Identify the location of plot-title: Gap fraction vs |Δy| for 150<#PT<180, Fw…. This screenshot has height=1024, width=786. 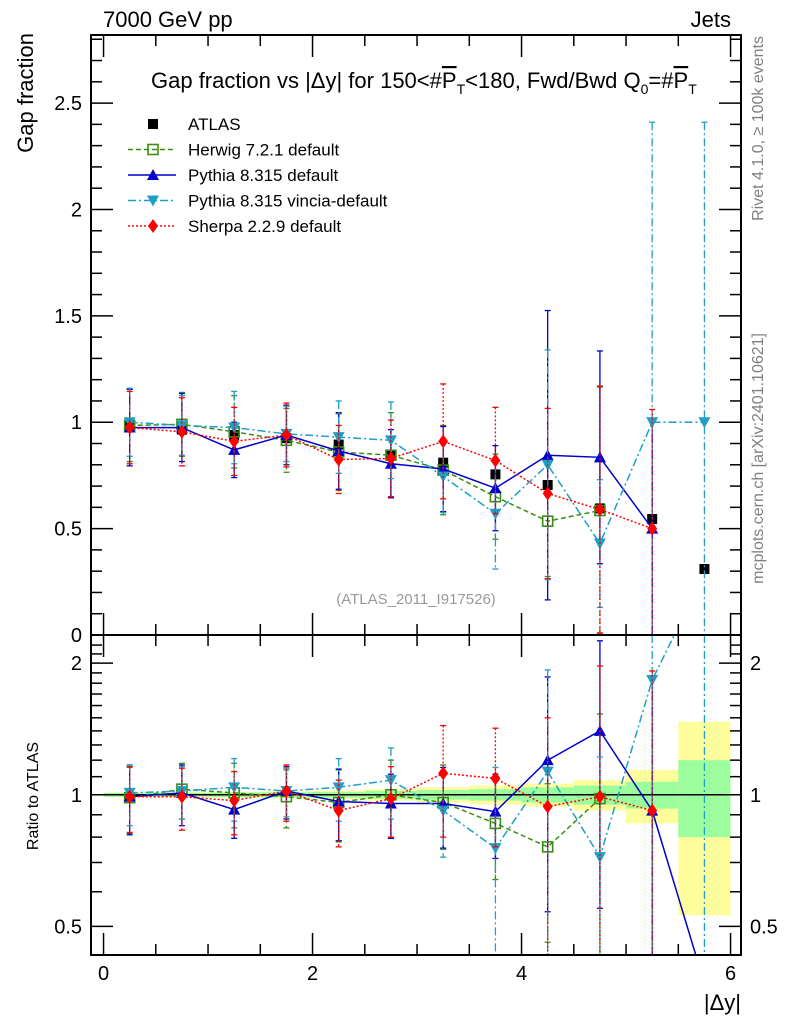
(424, 82).